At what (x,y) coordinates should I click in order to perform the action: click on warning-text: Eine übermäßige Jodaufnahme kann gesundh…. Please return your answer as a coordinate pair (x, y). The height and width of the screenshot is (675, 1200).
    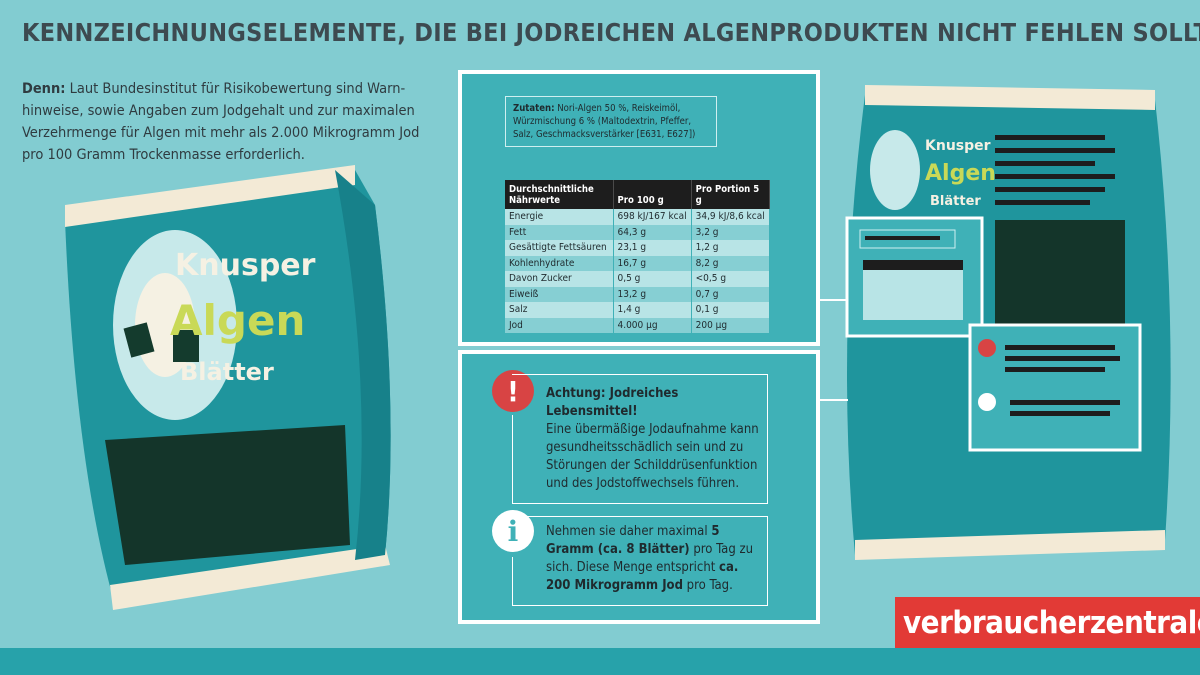
    Looking at the image, I should click on (652, 456).